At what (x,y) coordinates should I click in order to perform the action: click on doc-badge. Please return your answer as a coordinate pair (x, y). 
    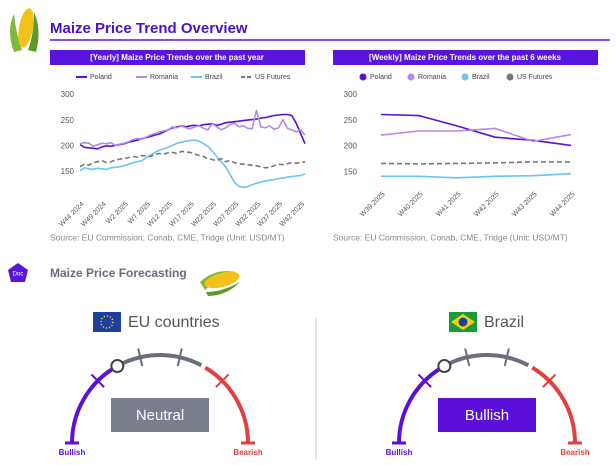
    Looking at the image, I should click on (18, 272).